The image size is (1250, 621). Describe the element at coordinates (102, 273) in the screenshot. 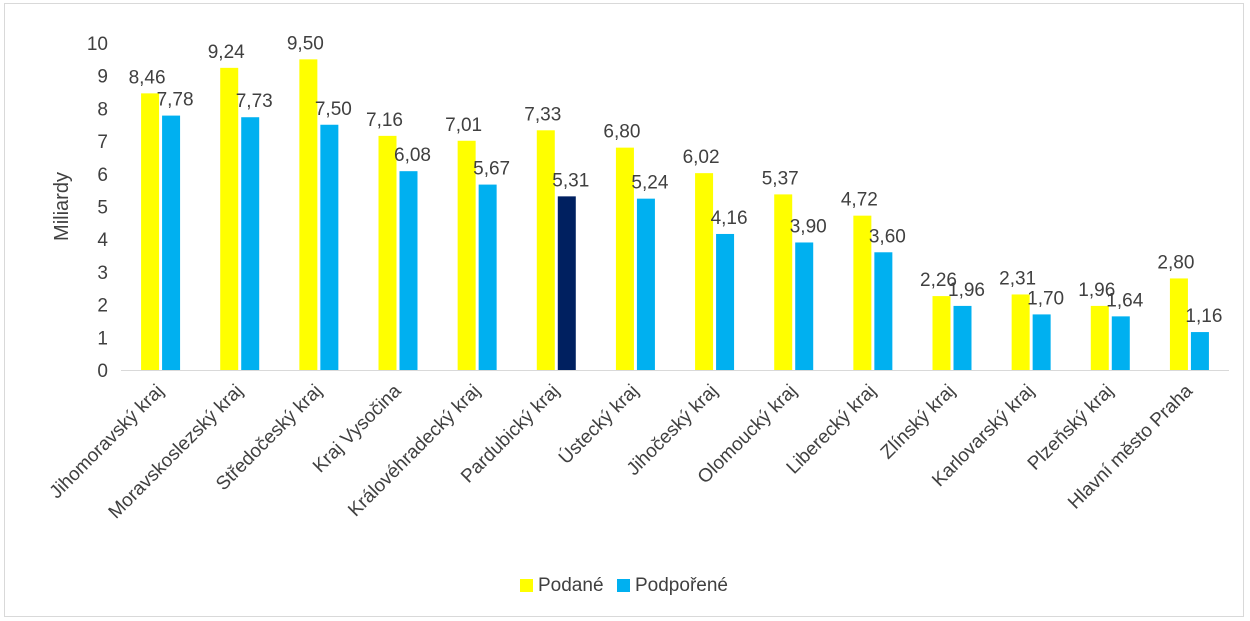

I see `y-tick-label: 3` at that location.